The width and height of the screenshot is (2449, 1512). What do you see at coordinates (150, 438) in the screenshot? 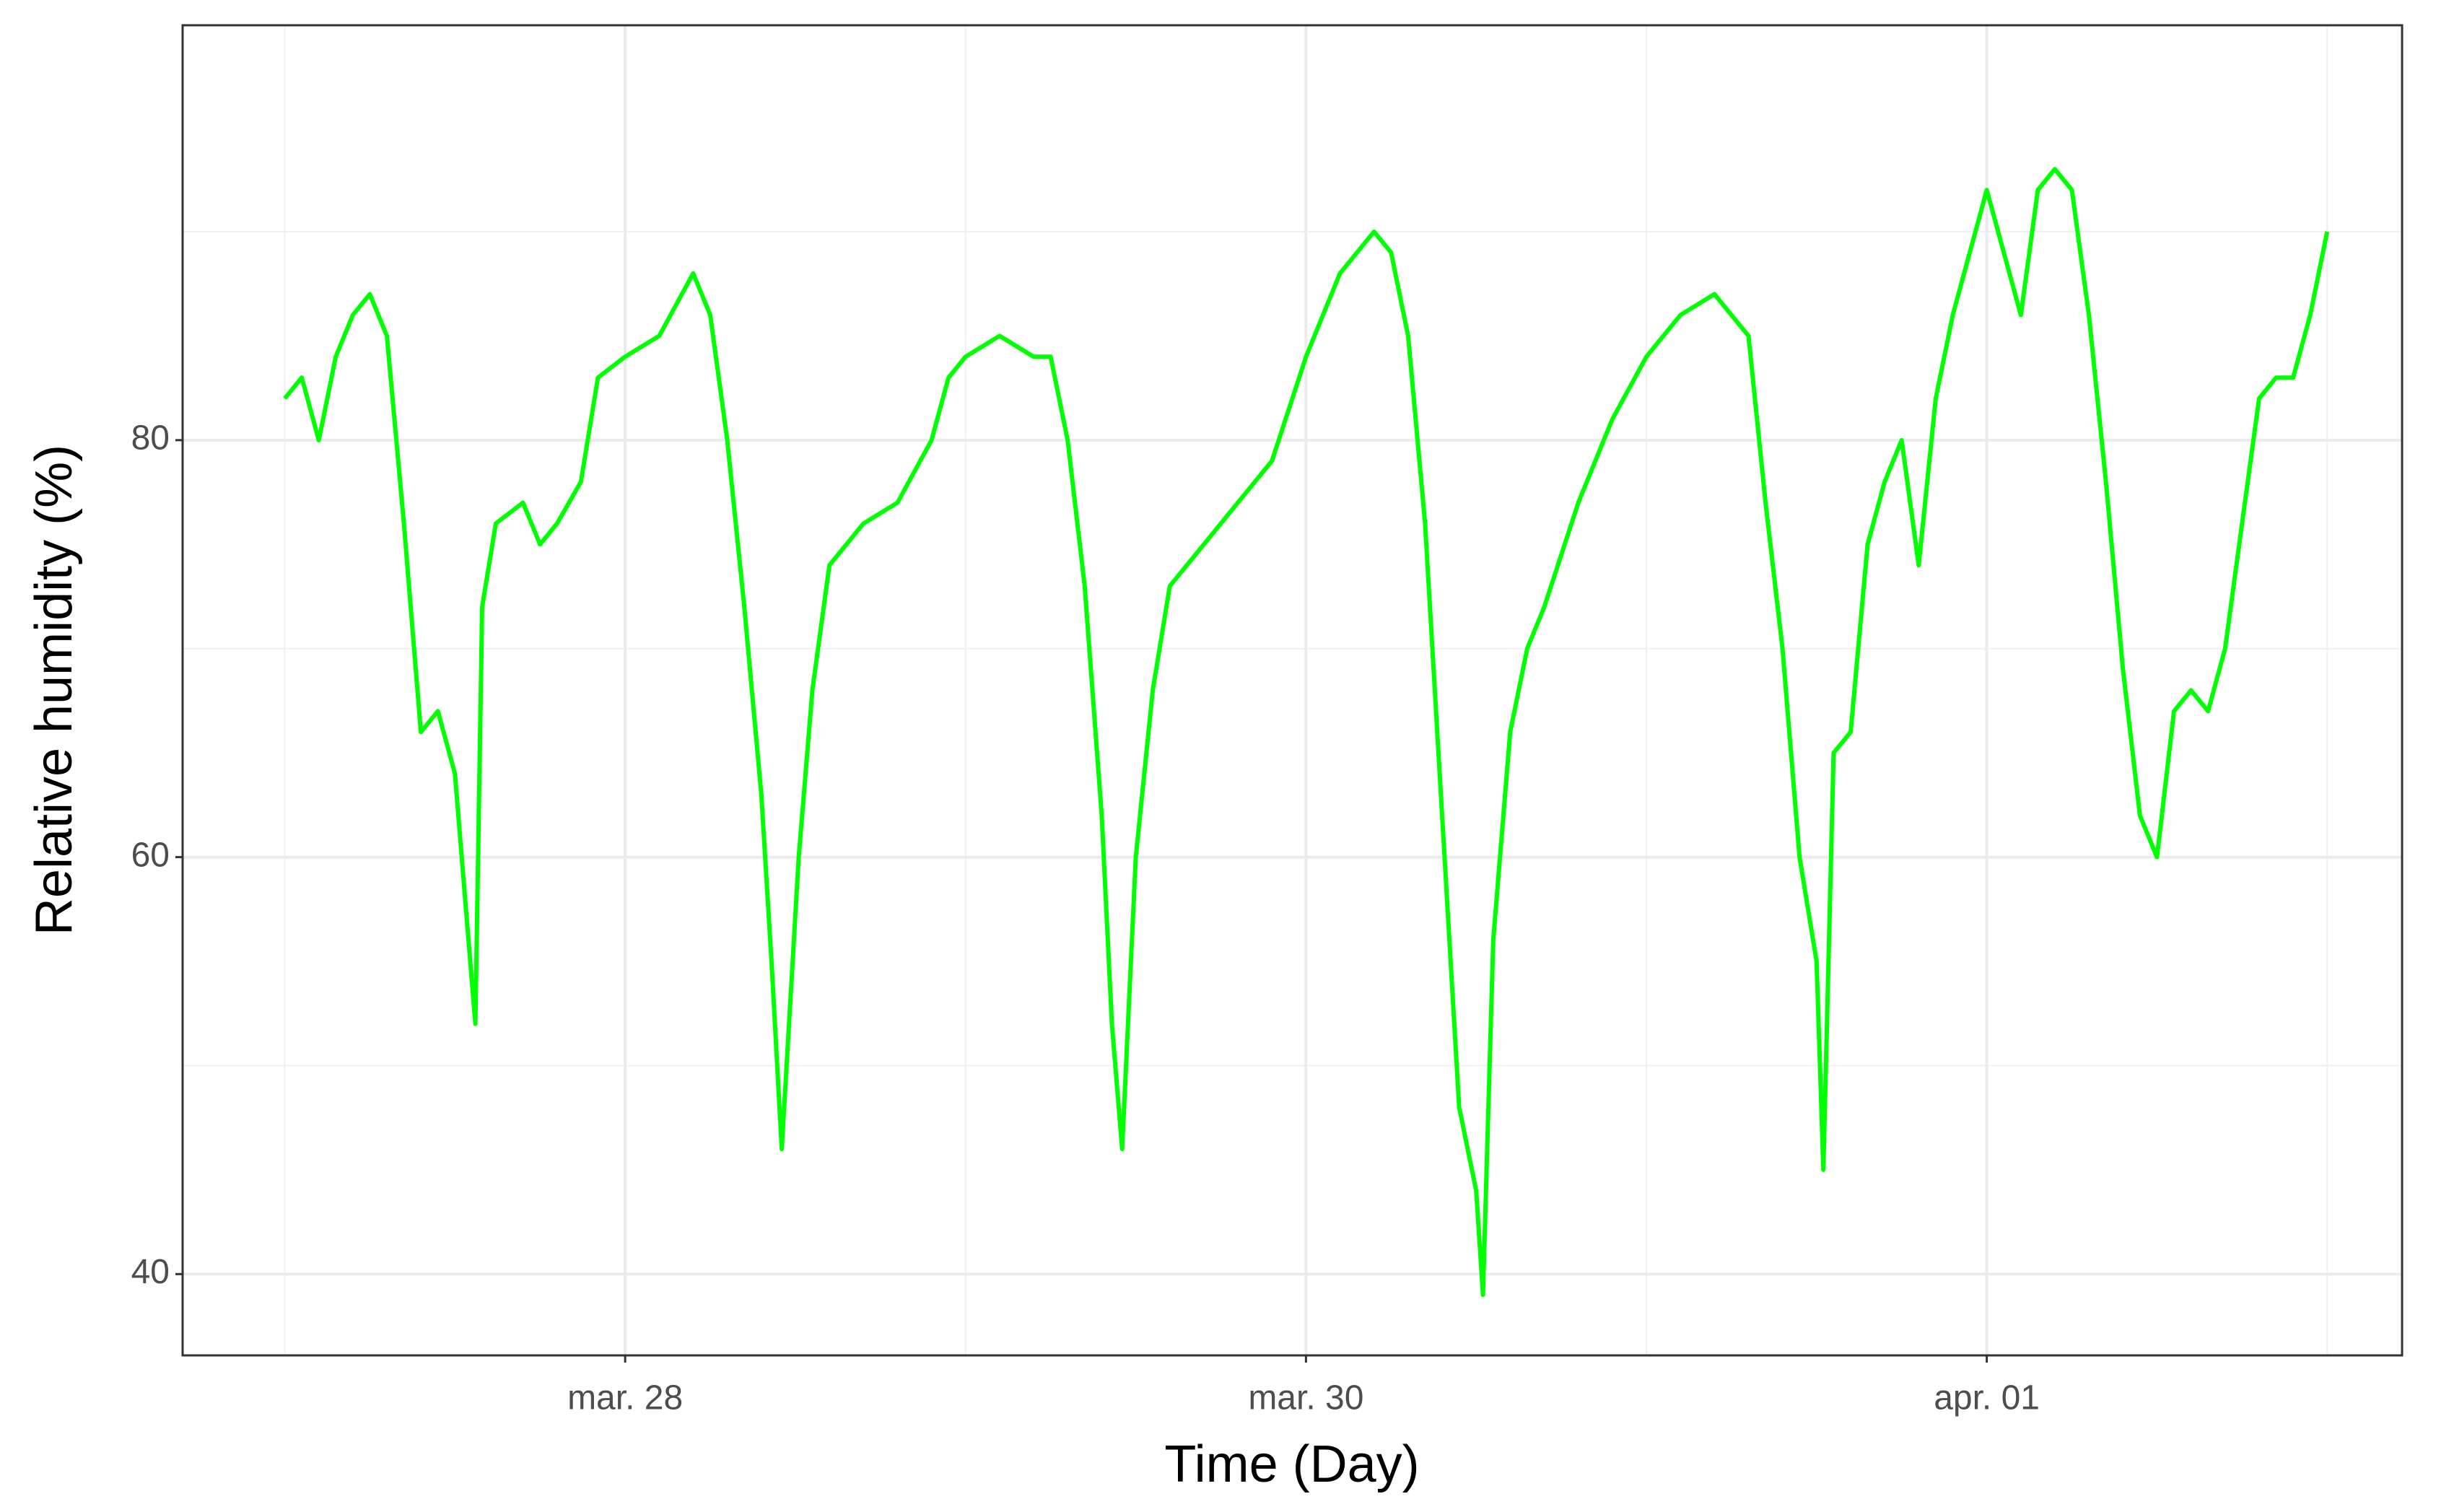
I see `y-tick-label: 80` at bounding box center [150, 438].